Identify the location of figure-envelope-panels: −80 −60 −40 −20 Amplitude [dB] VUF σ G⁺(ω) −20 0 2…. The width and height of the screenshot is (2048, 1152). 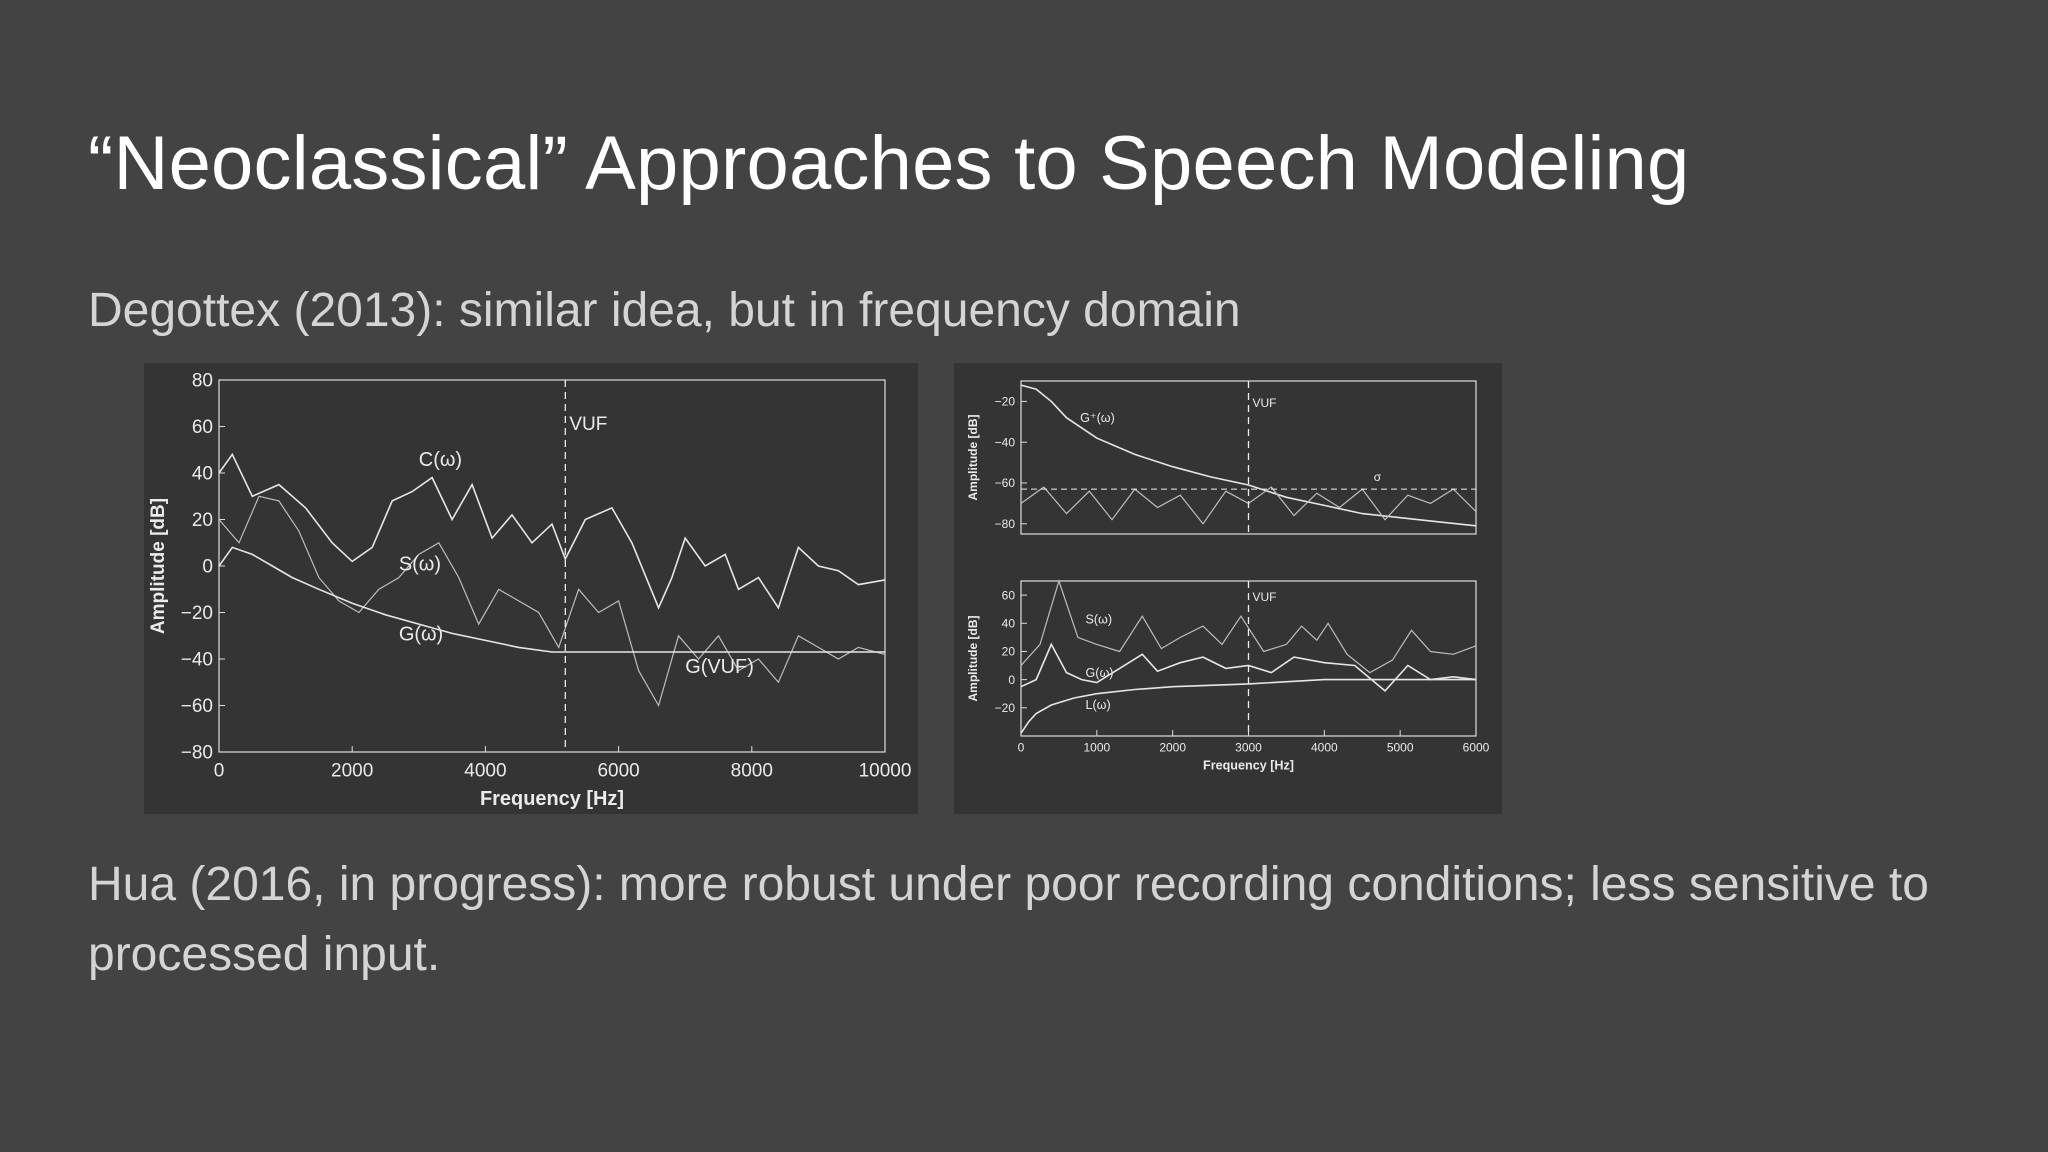
(1228, 588).